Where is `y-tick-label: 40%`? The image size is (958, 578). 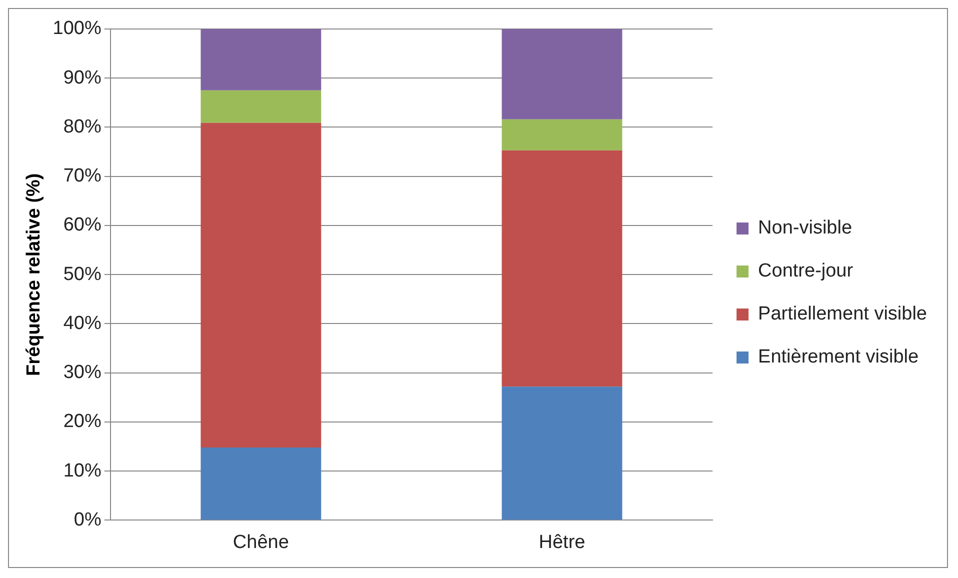
y-tick-label: 40% is located at coordinates (82, 323).